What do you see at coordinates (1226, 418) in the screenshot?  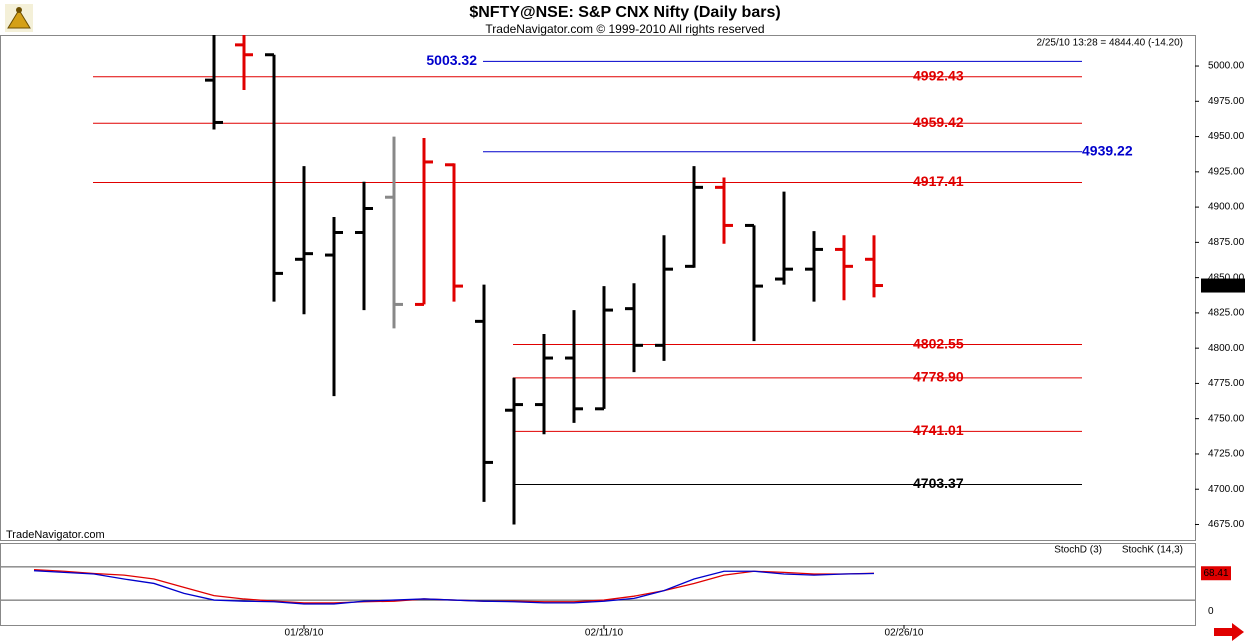 I see `y-tick-label: 4750.00` at bounding box center [1226, 418].